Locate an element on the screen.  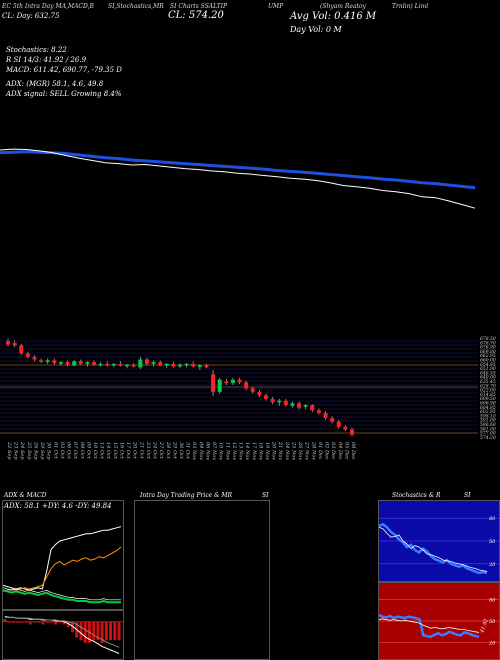
date-tick-label: 31 Oct is located at coordinates (188, 451).